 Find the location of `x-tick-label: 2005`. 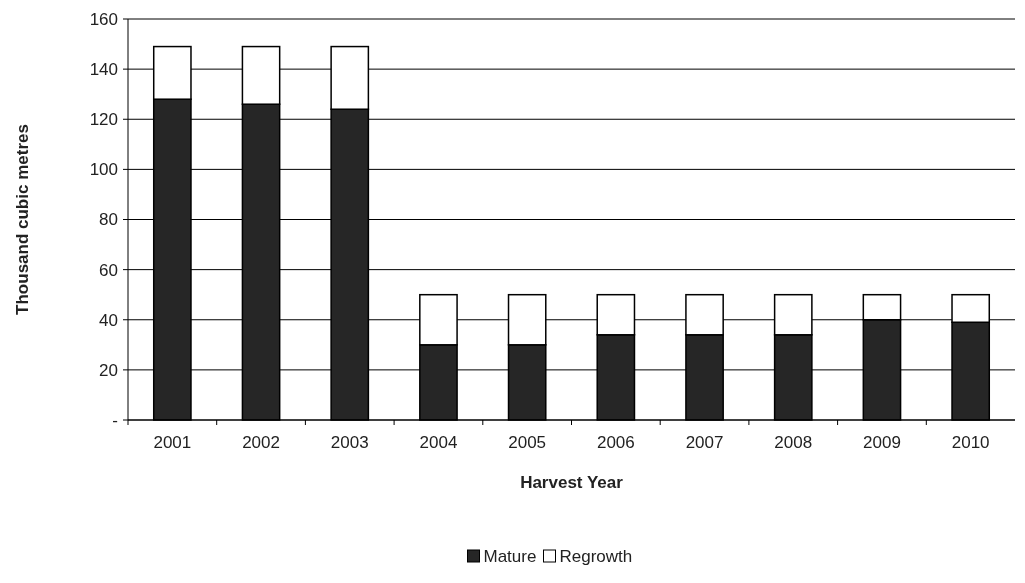

x-tick-label: 2005 is located at coordinates (527, 442).